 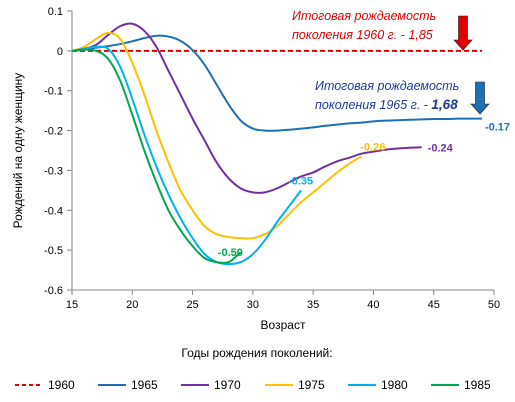 I want to click on x-tick-label: 40, so click(x=373, y=305).